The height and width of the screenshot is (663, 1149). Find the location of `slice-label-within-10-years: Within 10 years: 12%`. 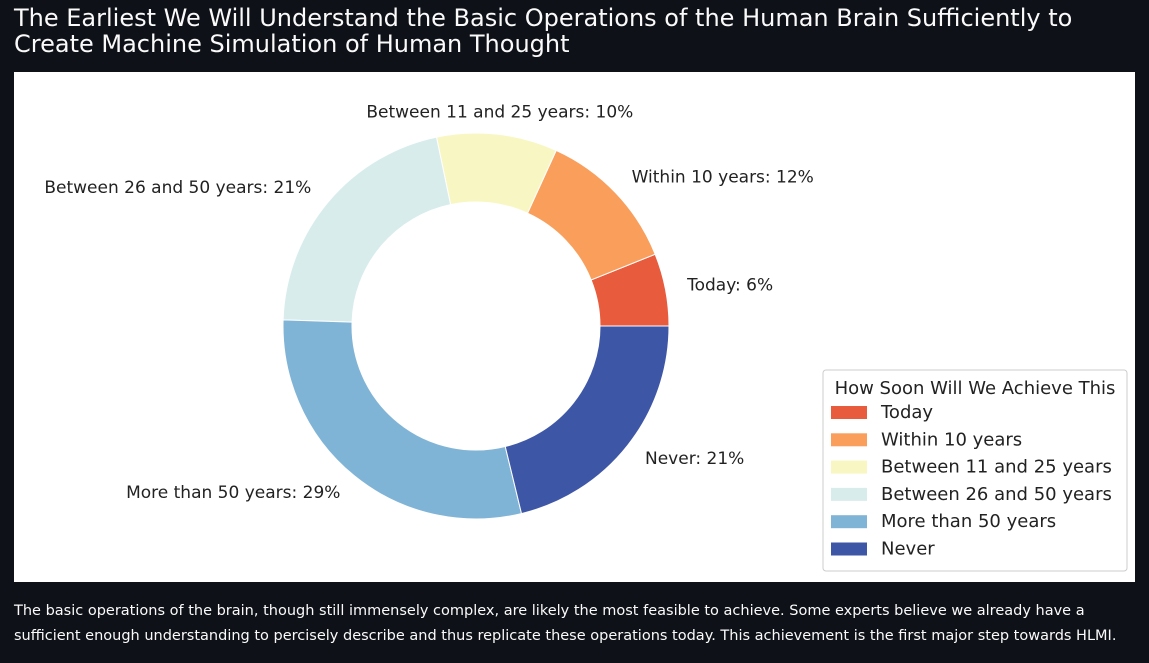

slice-label-within-10-years: Within 10 years: 12% is located at coordinates (723, 178).